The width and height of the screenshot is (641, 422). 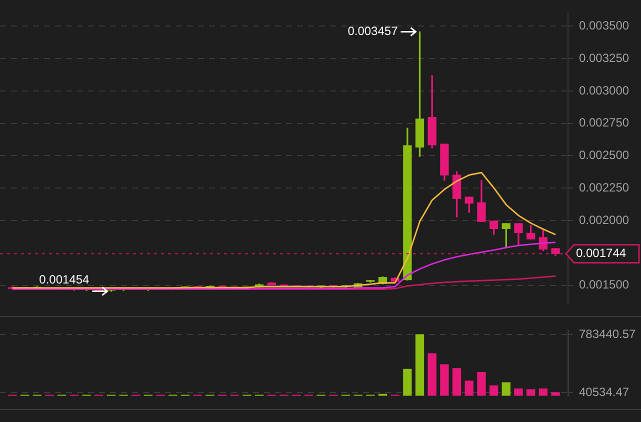 What do you see at coordinates (604, 90) in the screenshot?
I see `y-tick-label: 0.003000` at bounding box center [604, 90].